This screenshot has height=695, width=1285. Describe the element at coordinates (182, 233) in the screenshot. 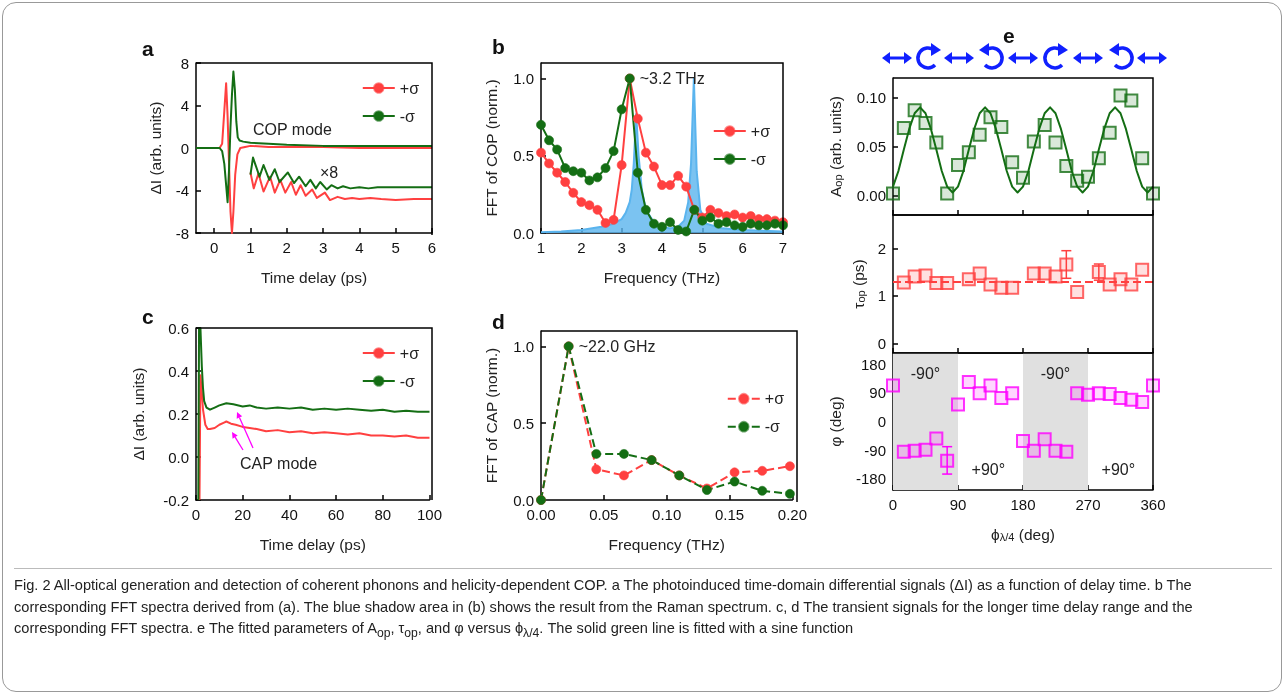

I see `y-tick-label: -8` at that location.